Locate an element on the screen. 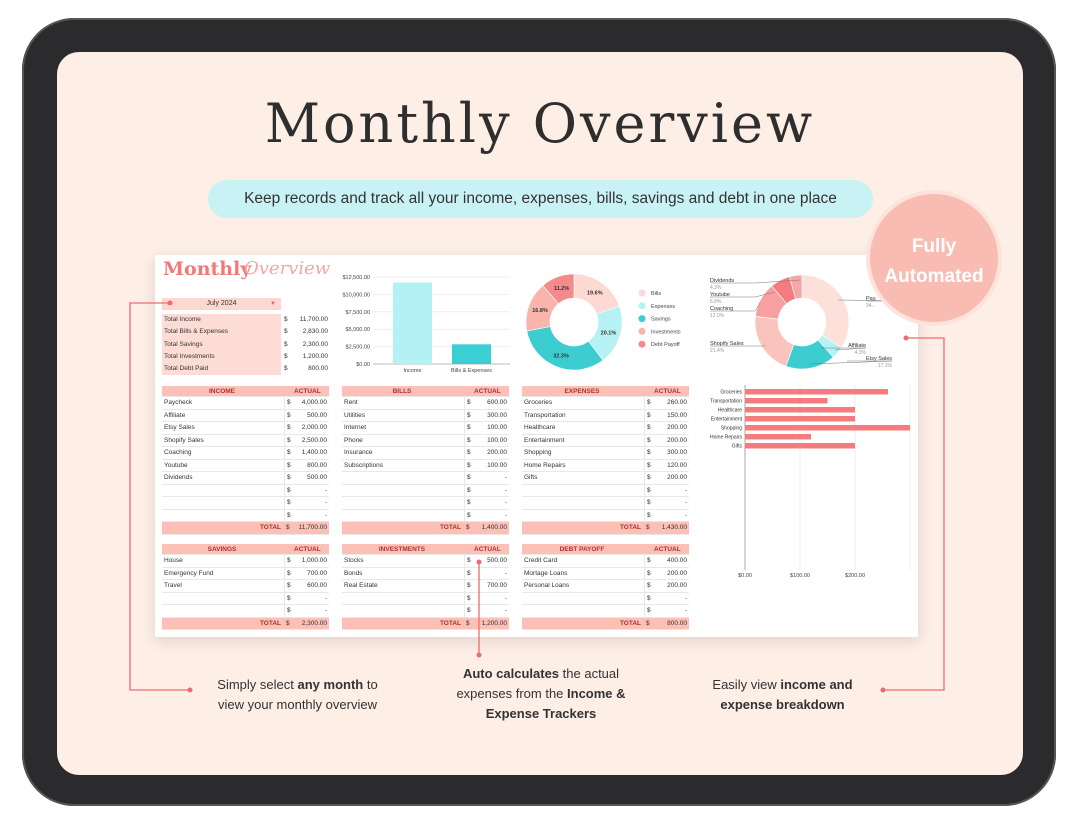 The image size is (1080, 822). header-title: SAVINGS is located at coordinates (222, 549).